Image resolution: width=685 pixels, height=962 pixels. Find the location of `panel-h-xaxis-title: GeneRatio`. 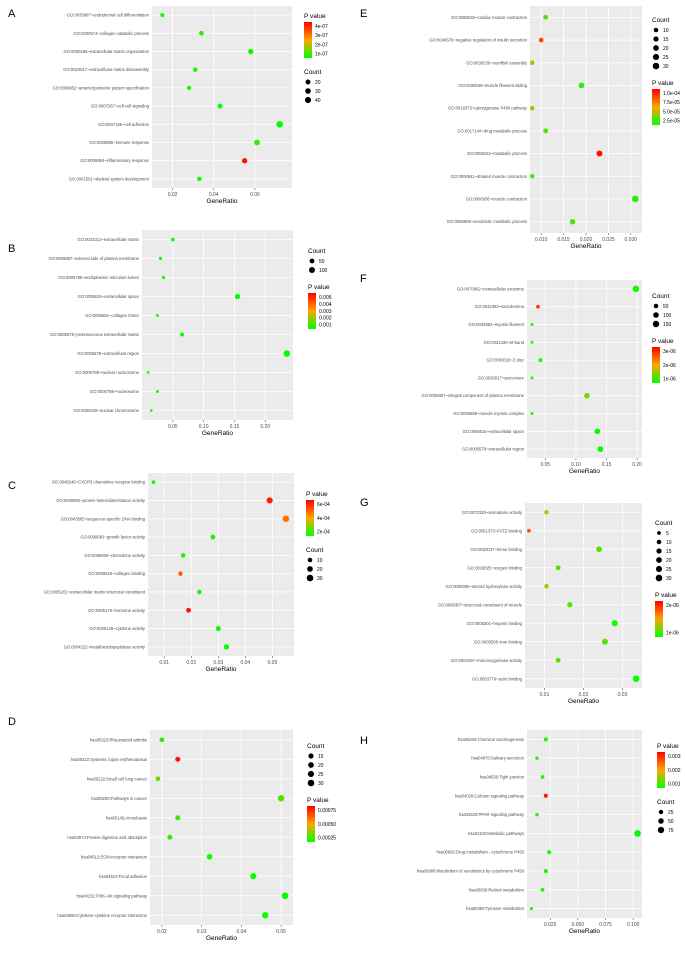

panel-h-xaxis-title: GeneRatio is located at coordinates (584, 931).